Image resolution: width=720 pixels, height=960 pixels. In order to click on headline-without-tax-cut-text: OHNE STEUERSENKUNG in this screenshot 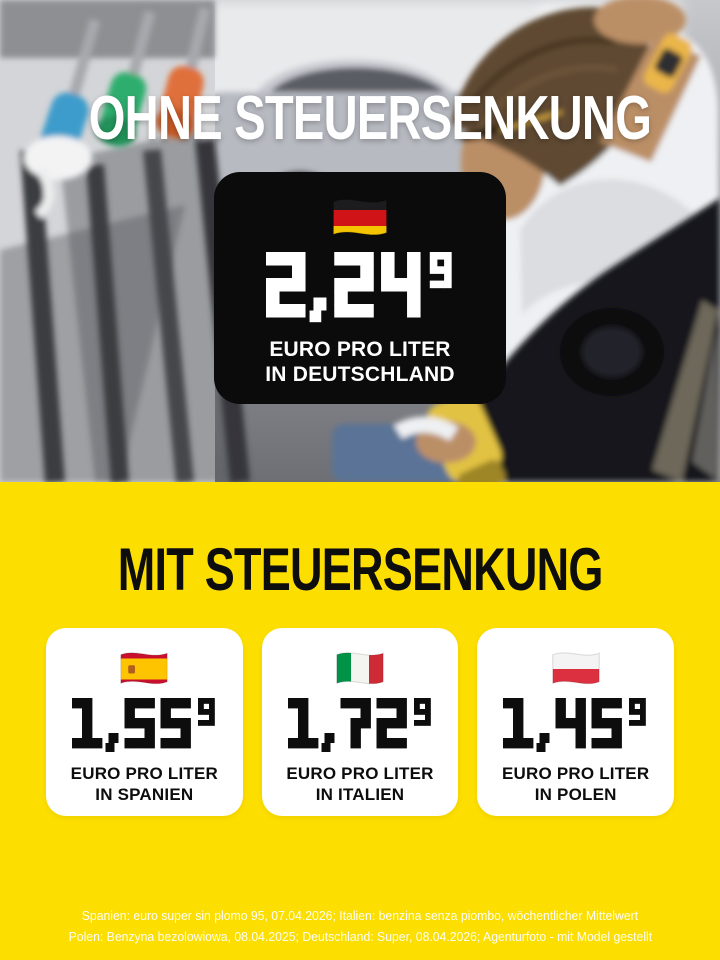, I will do `click(370, 118)`.